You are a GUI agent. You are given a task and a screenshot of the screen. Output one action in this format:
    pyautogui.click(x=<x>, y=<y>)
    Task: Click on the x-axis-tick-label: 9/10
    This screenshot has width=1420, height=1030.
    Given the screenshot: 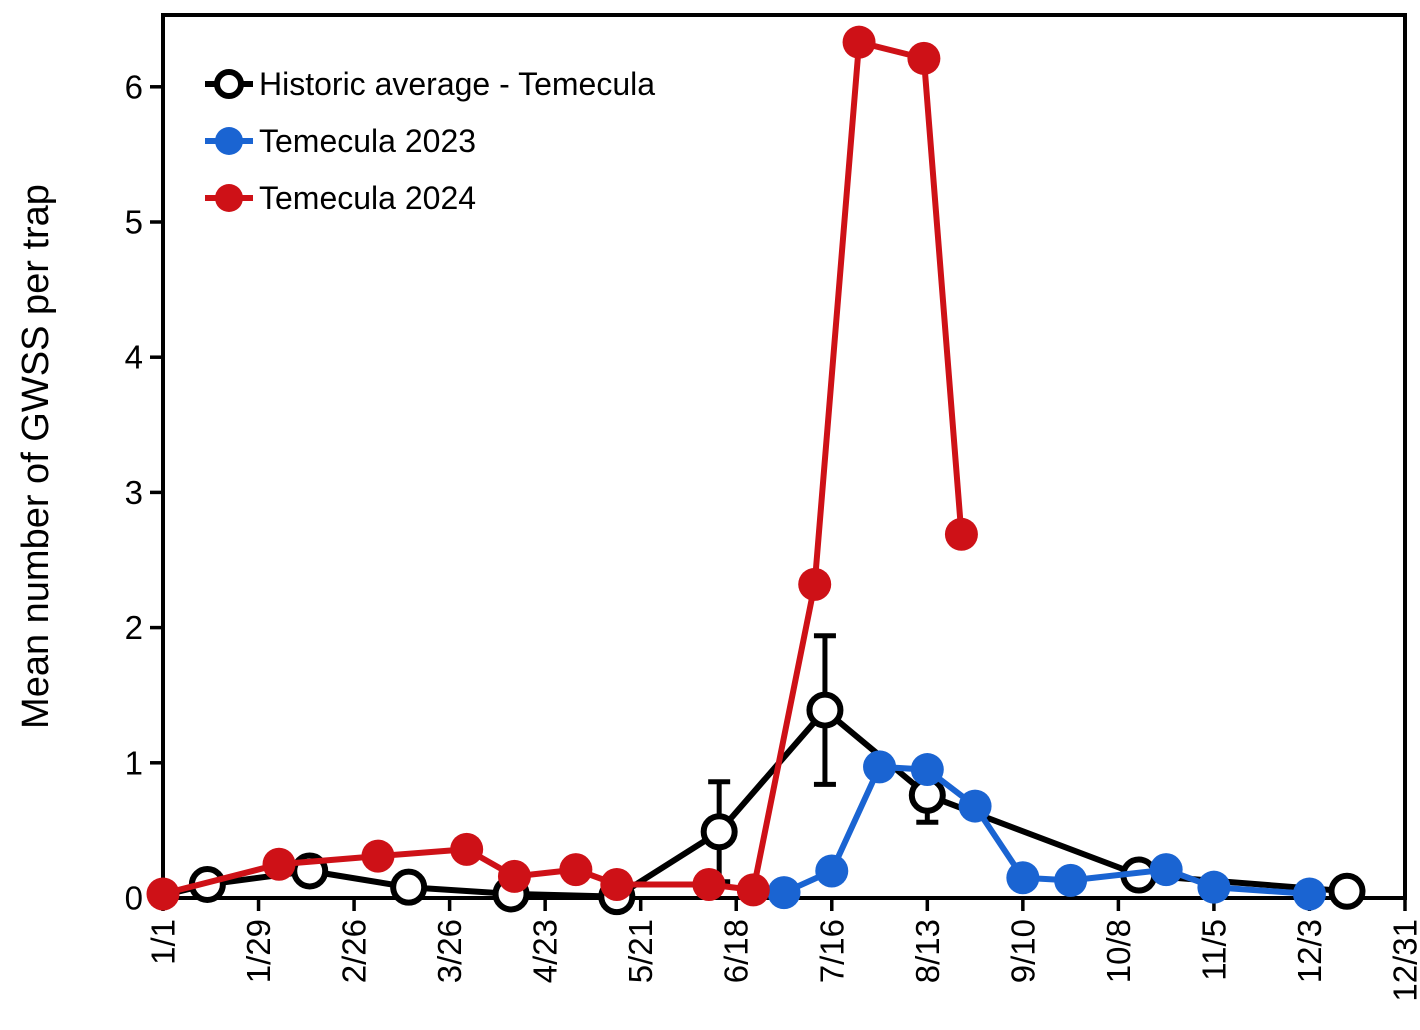 What is the action you would take?
    pyautogui.click(x=1022, y=951)
    